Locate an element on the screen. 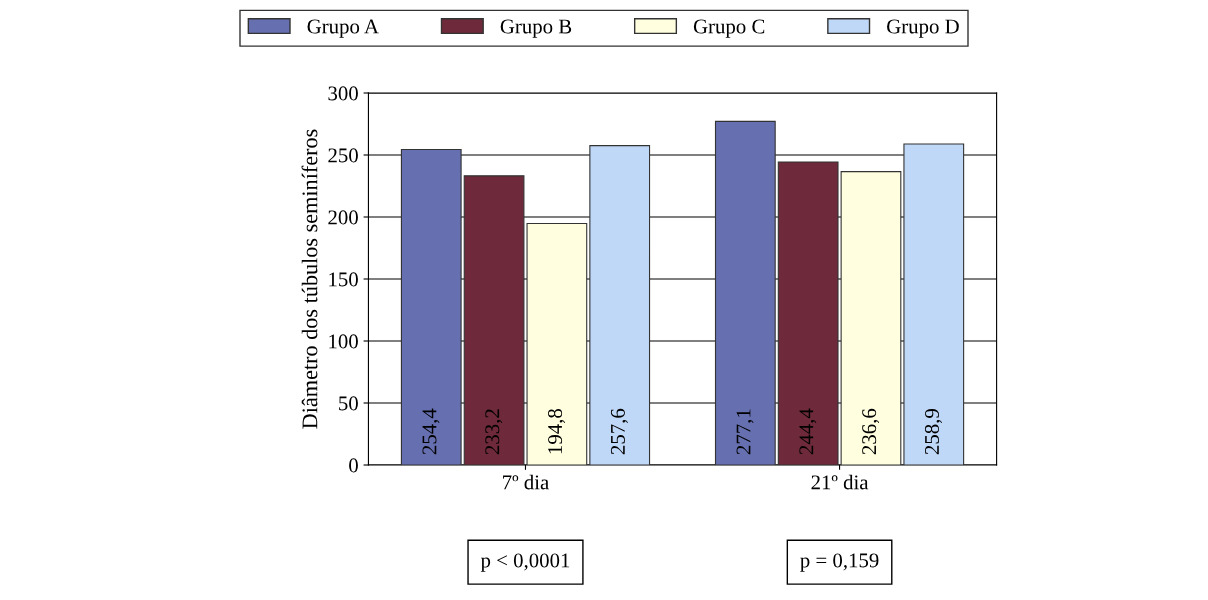 The height and width of the screenshot is (600, 1208). legend-label: Grupo A is located at coordinates (343, 28).